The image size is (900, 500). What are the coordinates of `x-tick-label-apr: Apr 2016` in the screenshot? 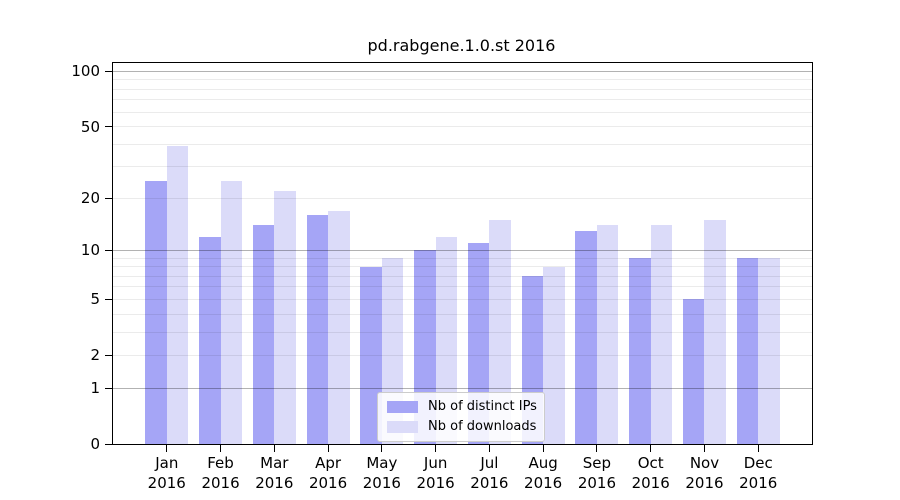 It's located at (328, 473).